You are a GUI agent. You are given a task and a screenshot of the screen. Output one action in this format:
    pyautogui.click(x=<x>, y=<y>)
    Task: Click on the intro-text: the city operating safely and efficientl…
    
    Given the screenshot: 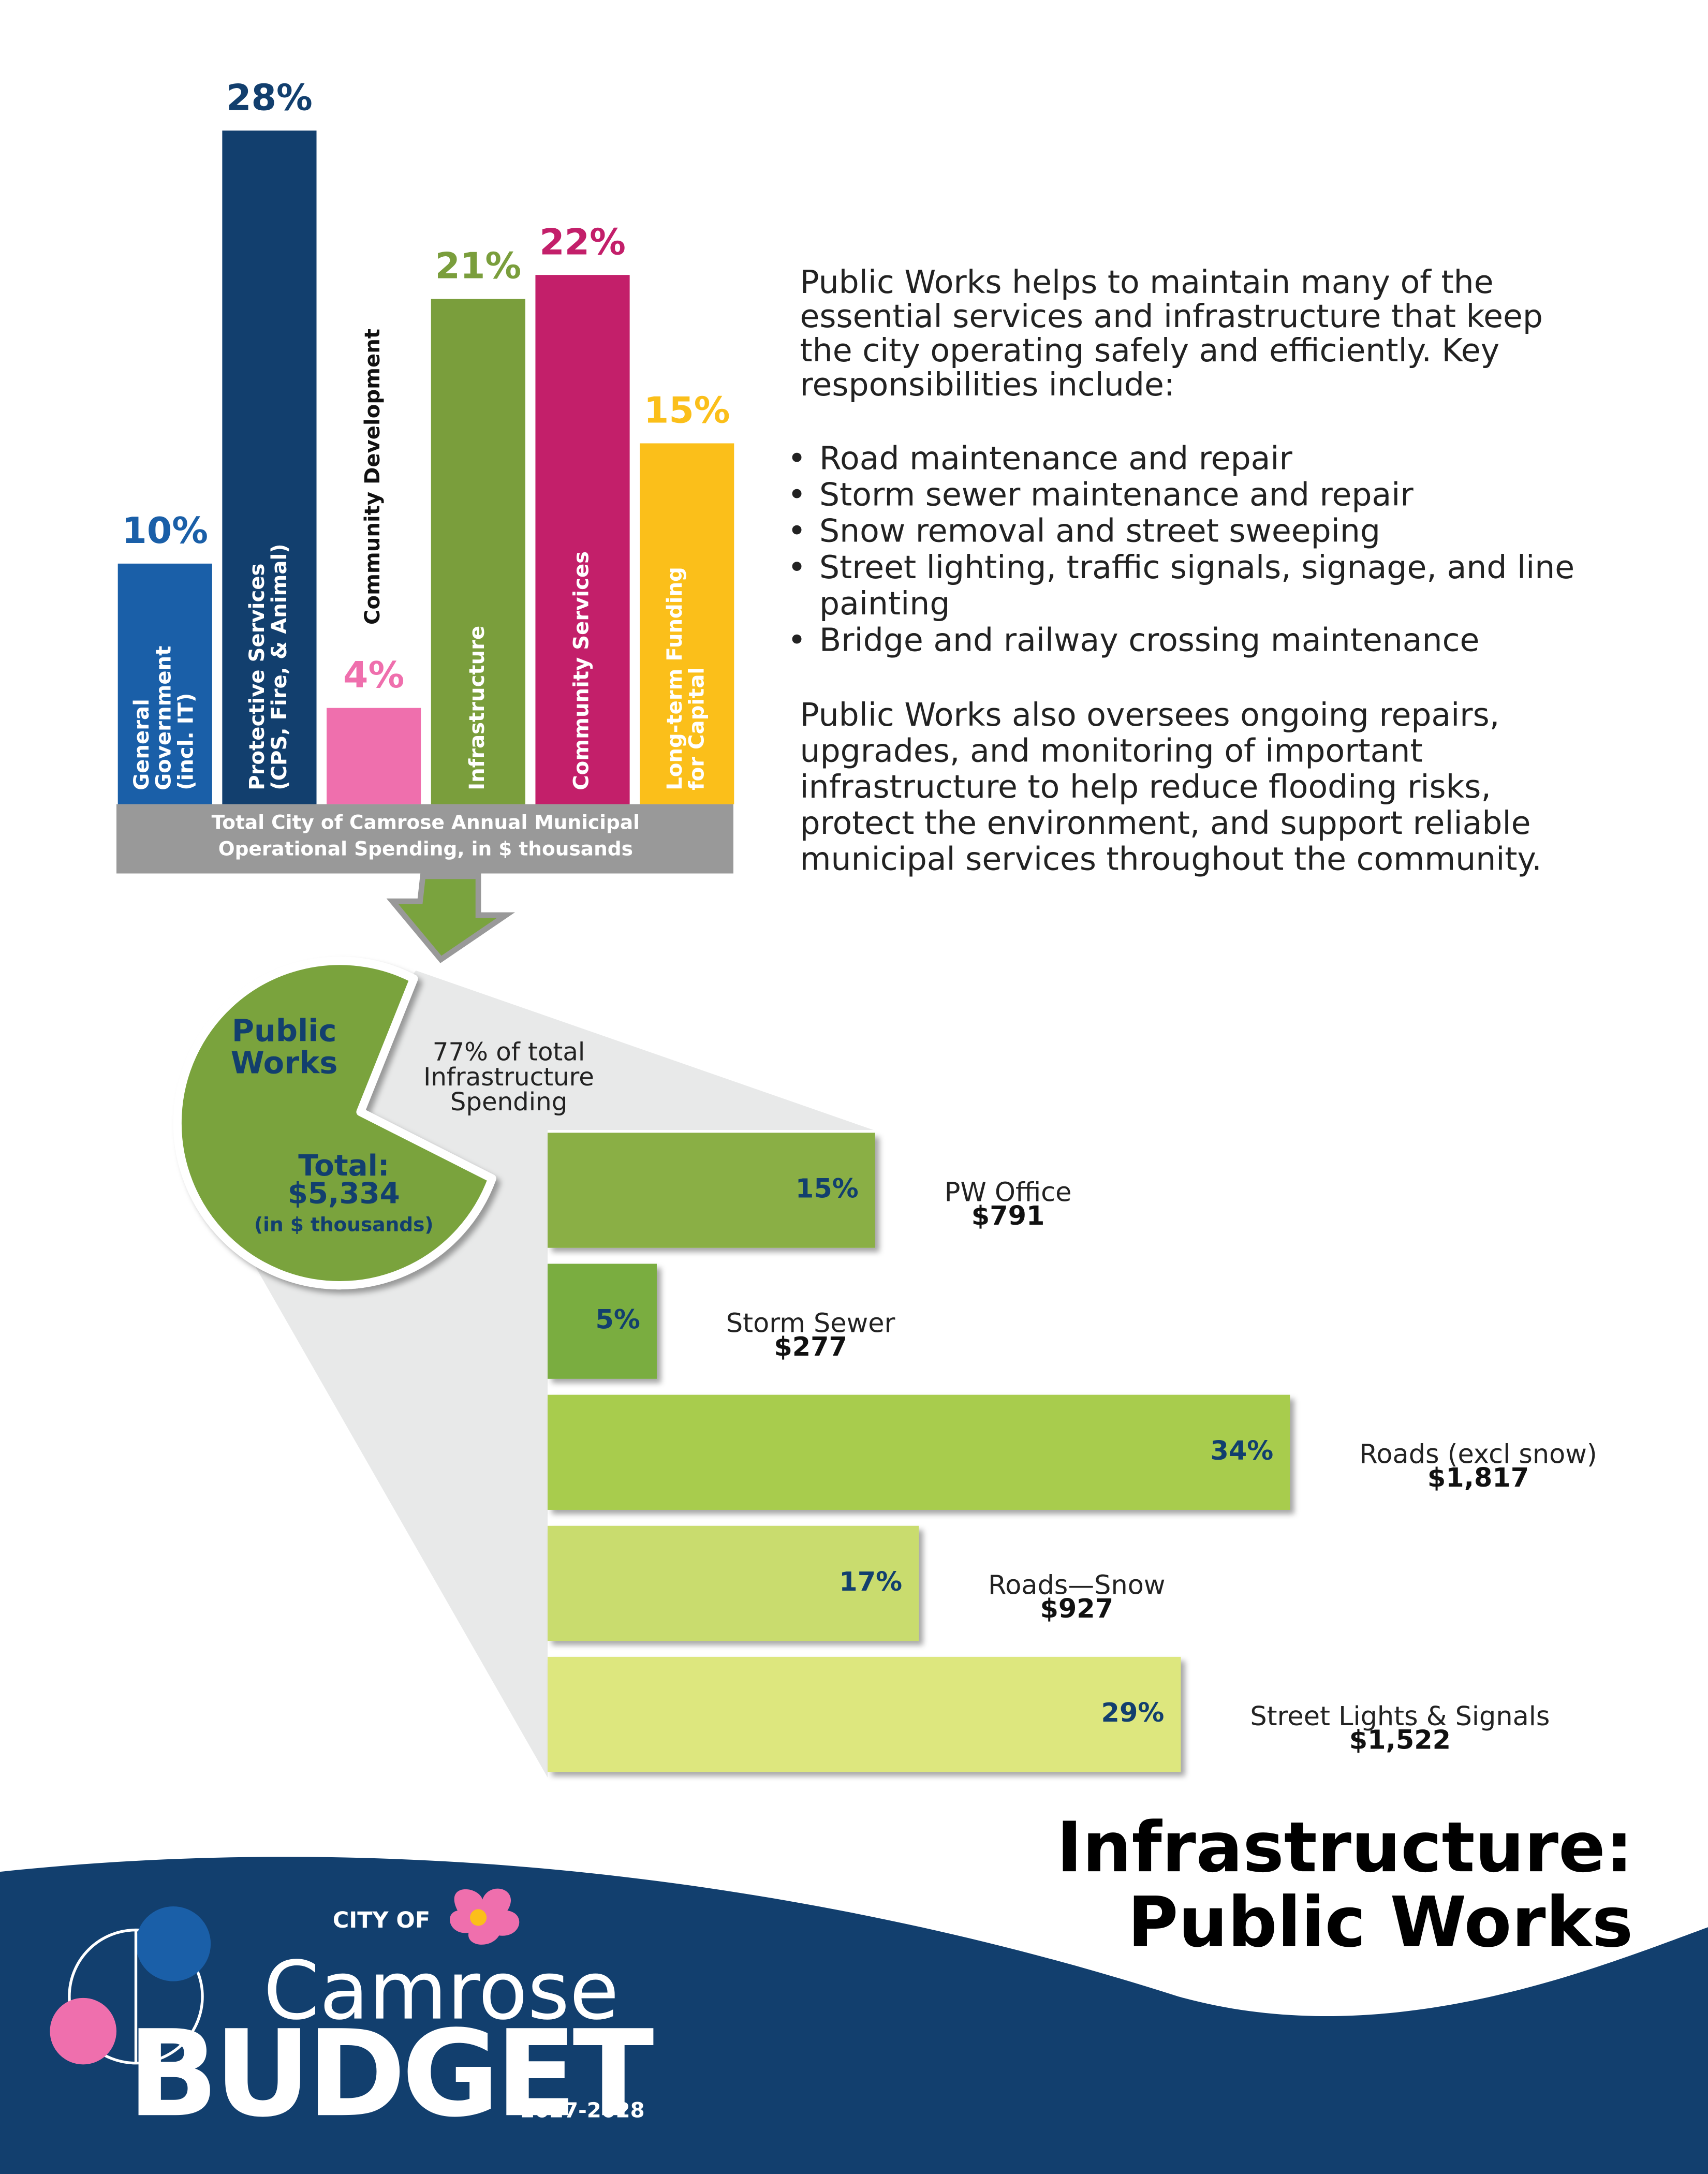 What is the action you would take?
    pyautogui.click(x=1150, y=350)
    